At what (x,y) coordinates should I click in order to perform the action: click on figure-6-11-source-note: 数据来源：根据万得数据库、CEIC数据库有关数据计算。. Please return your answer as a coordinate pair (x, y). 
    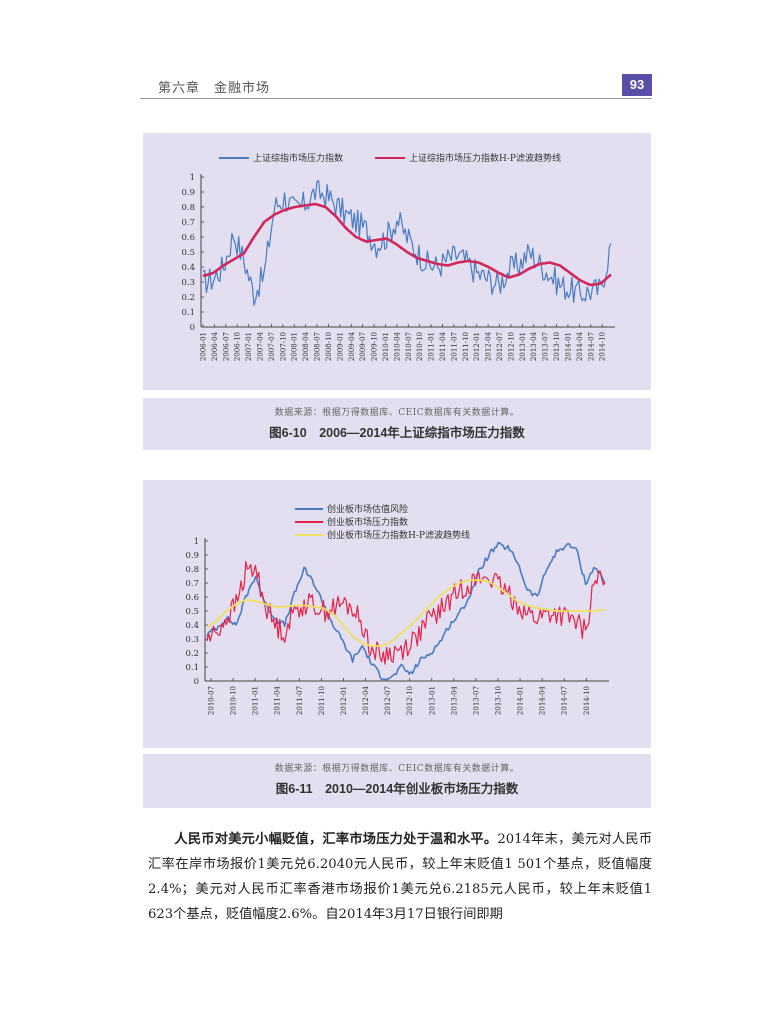
    Looking at the image, I should click on (397, 769).